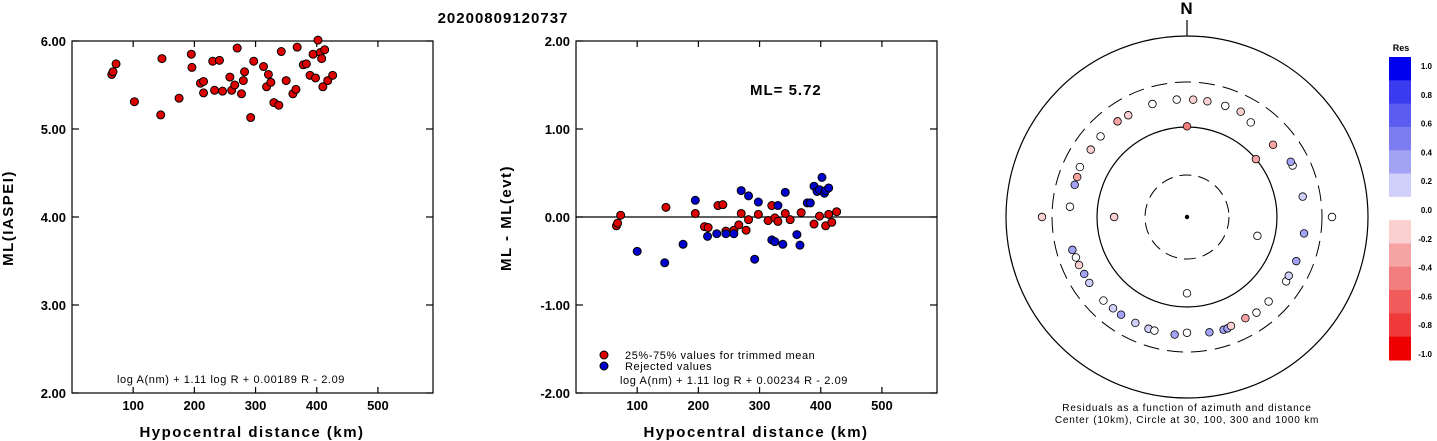 Image resolution: width=1437 pixels, height=441 pixels. Describe the element at coordinates (1187, 217) in the screenshot. I see `circle-30km` at that location.